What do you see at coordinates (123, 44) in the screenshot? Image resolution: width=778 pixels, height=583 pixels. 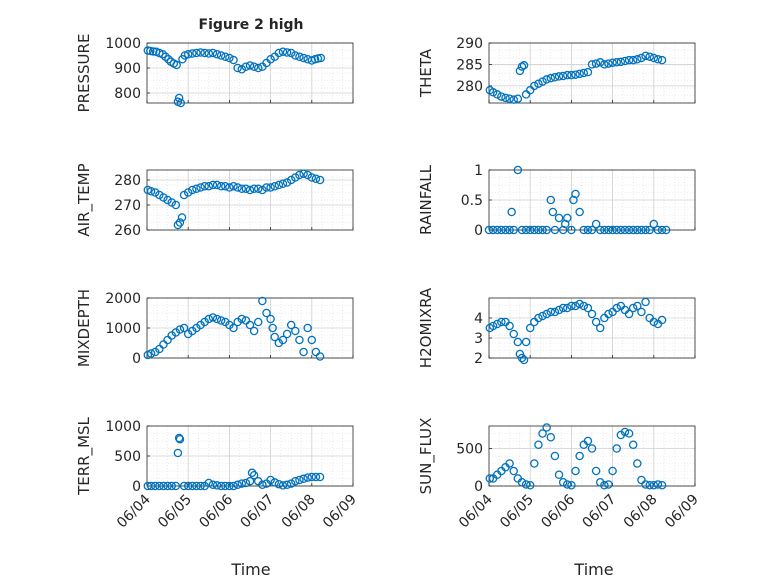 I see `y-tick-label: 1000` at bounding box center [123, 44].